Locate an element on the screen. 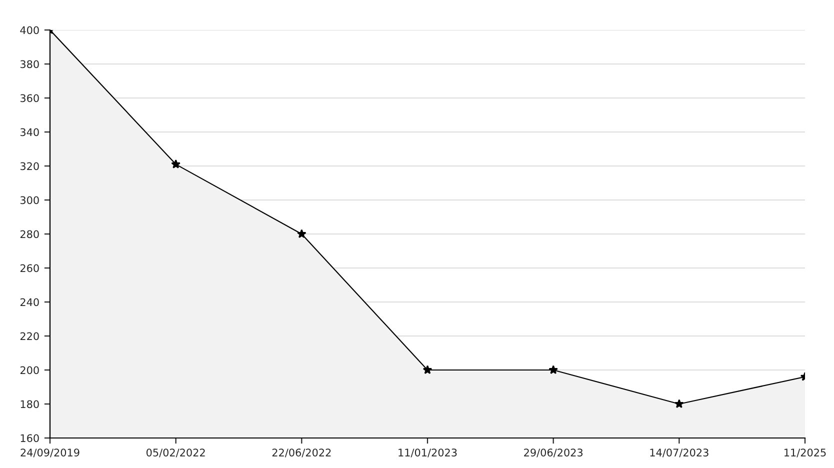 This screenshot has height=468, width=834. y-tick-label: 380 is located at coordinates (29, 64).